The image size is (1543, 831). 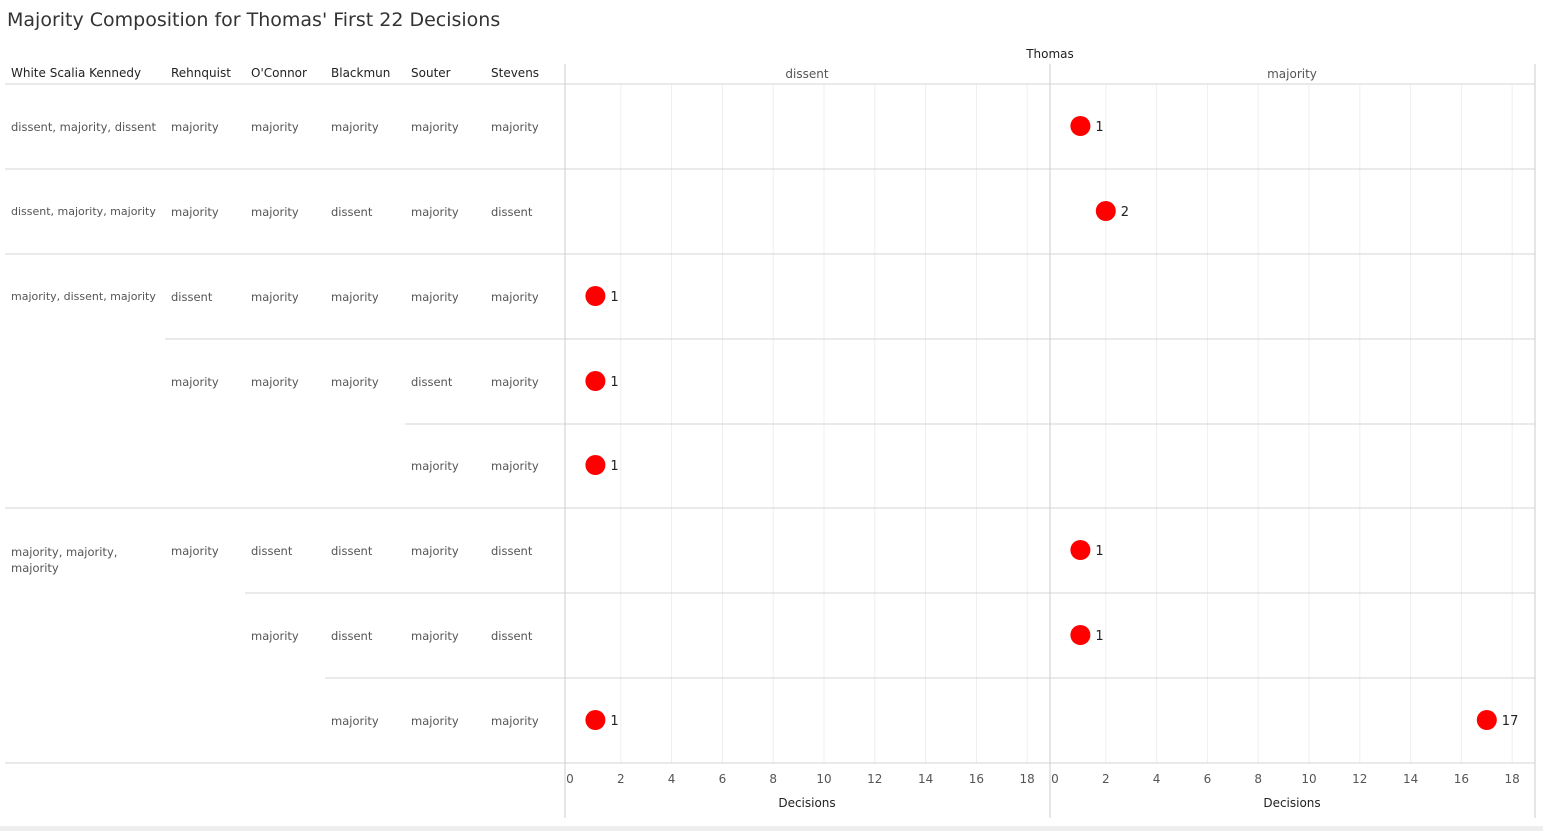 I want to click on row-2-blackmun: dissent, so click(x=352, y=212).